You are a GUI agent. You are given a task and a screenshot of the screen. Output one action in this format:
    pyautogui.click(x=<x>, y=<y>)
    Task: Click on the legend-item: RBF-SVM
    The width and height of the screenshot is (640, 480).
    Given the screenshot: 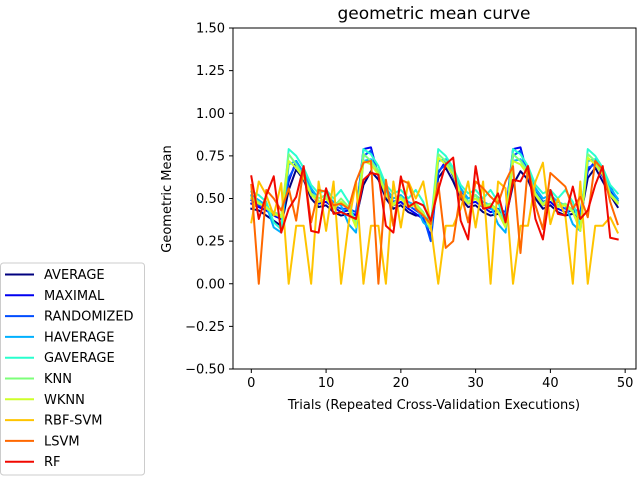 What is the action you would take?
    pyautogui.click(x=53, y=421)
    